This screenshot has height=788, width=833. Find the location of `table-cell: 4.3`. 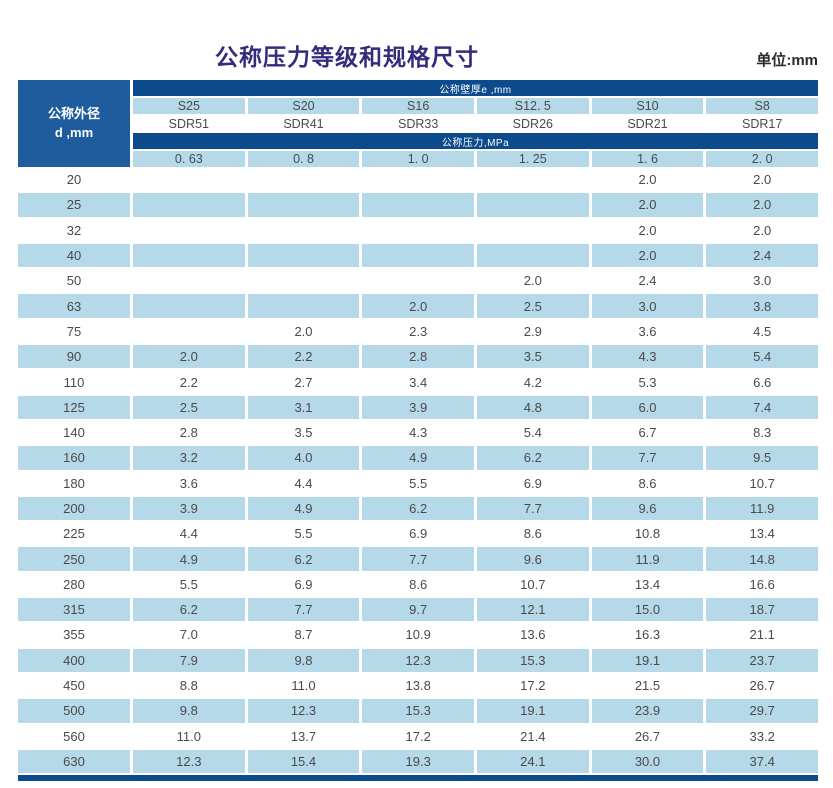

table-cell: 4.3 is located at coordinates (418, 433).